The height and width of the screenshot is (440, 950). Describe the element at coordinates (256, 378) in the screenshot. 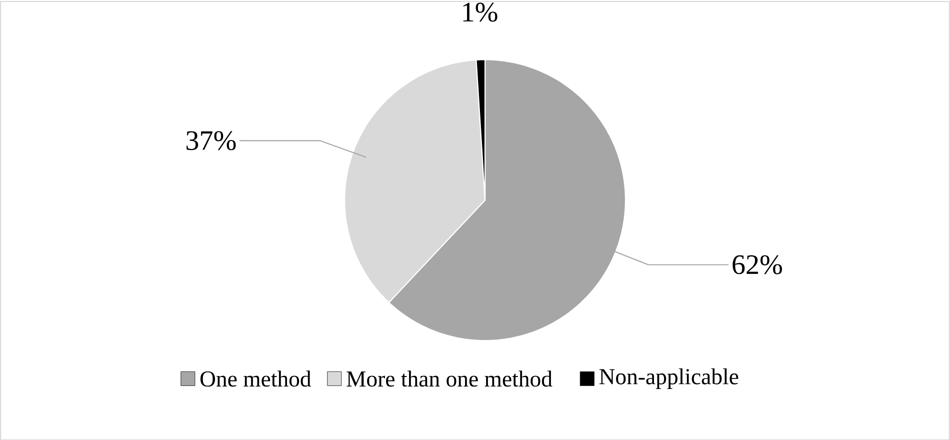

I see `legend-label: One method` at that location.